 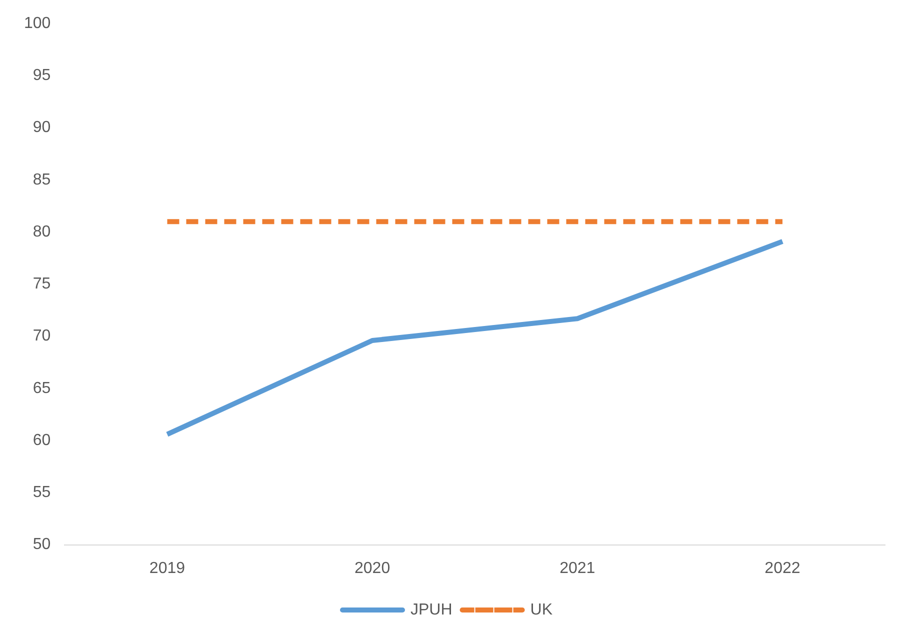 What do you see at coordinates (41, 388) in the screenshot?
I see `y-tick-label: 65` at bounding box center [41, 388].